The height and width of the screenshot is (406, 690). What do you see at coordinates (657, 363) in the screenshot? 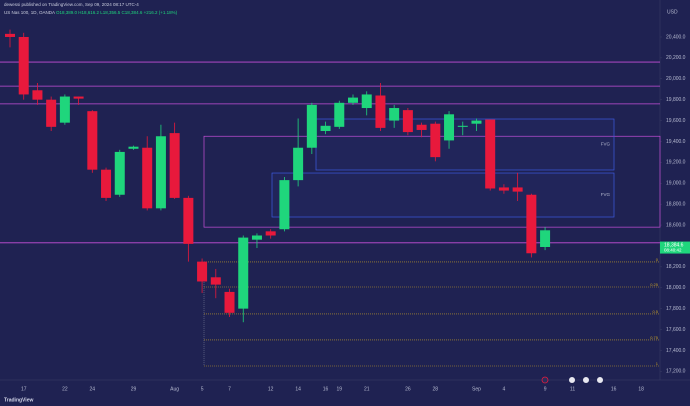
I see `fib-label: 1` at bounding box center [657, 363].